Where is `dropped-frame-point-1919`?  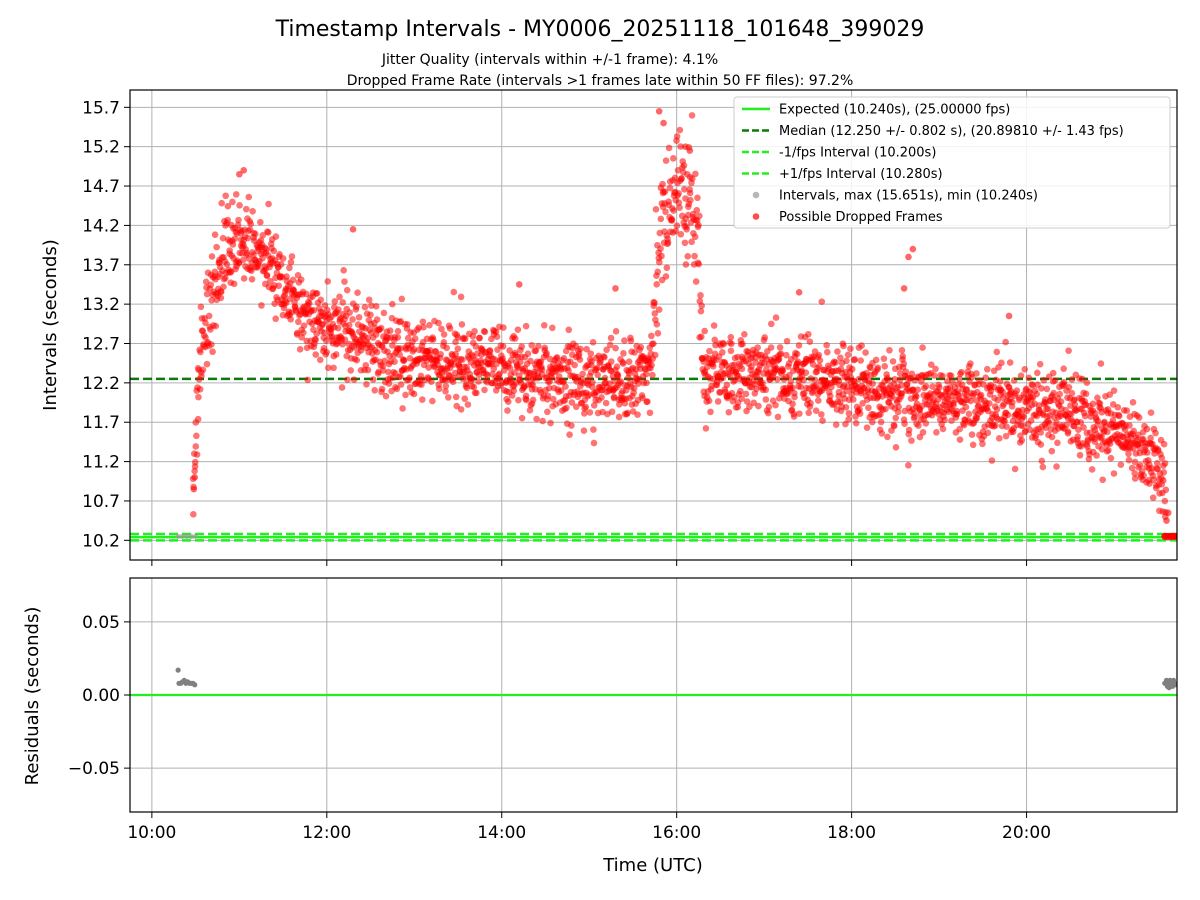
dropped-frame-point-1919 is located at coordinates (911, 440).